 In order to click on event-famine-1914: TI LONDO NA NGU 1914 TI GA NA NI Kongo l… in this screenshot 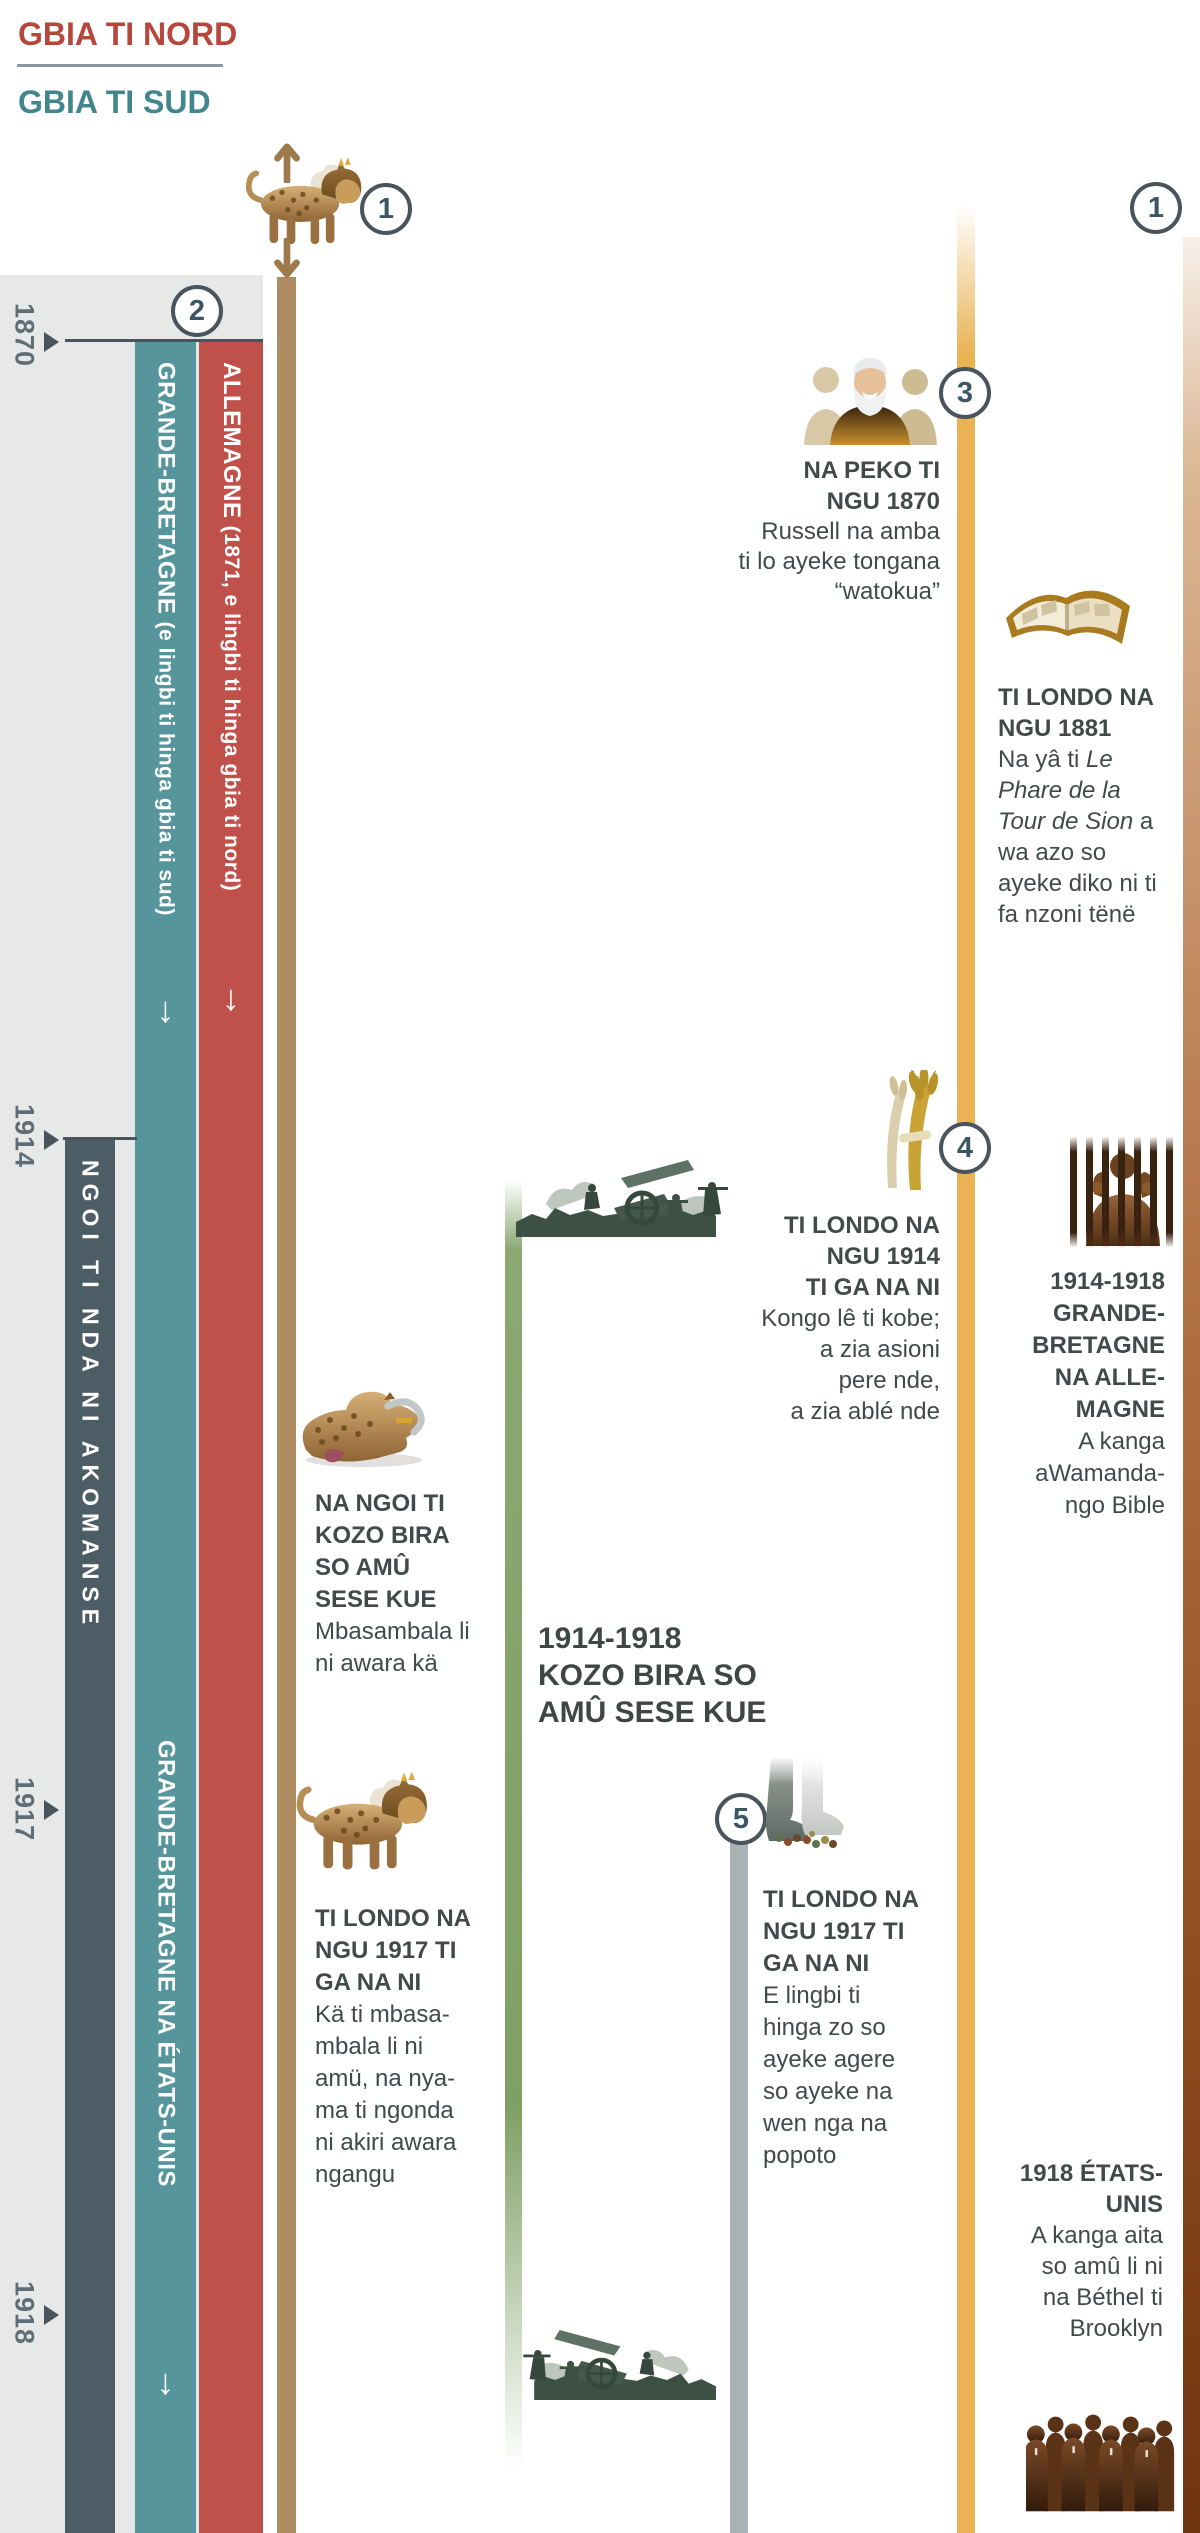, I will do `click(850, 1318)`.